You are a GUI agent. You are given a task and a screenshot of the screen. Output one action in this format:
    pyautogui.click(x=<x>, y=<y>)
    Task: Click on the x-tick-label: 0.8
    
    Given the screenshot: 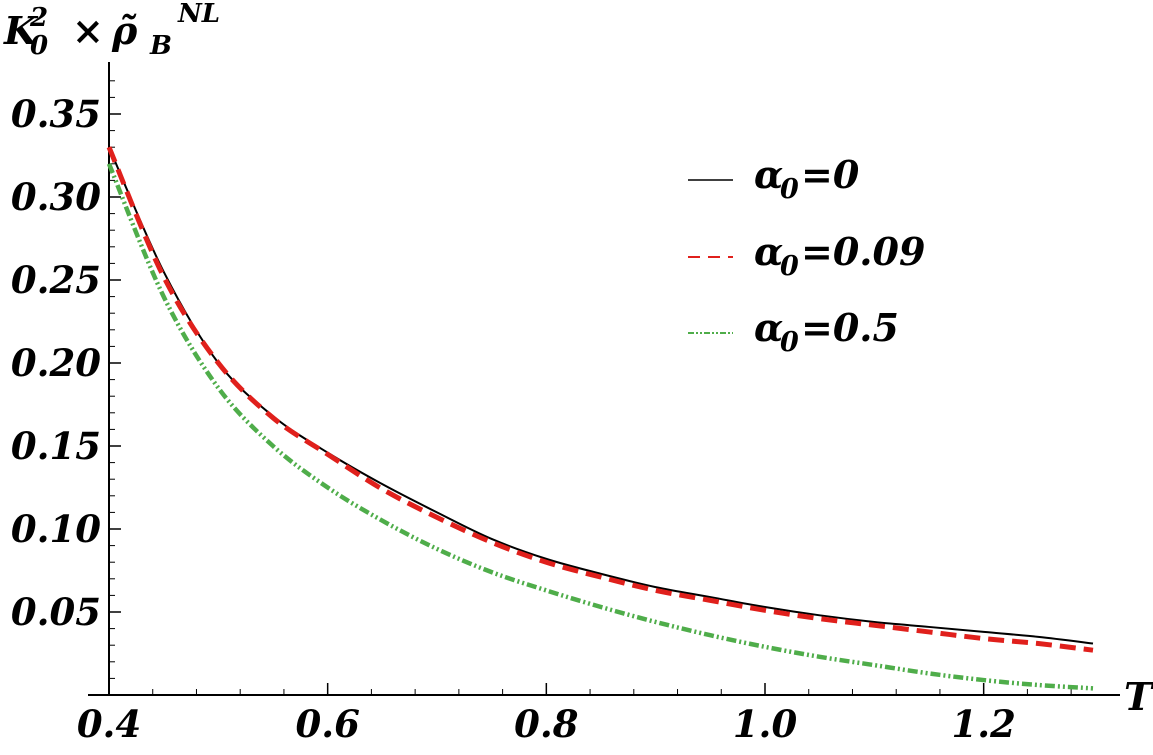 What is the action you would take?
    pyautogui.click(x=546, y=724)
    